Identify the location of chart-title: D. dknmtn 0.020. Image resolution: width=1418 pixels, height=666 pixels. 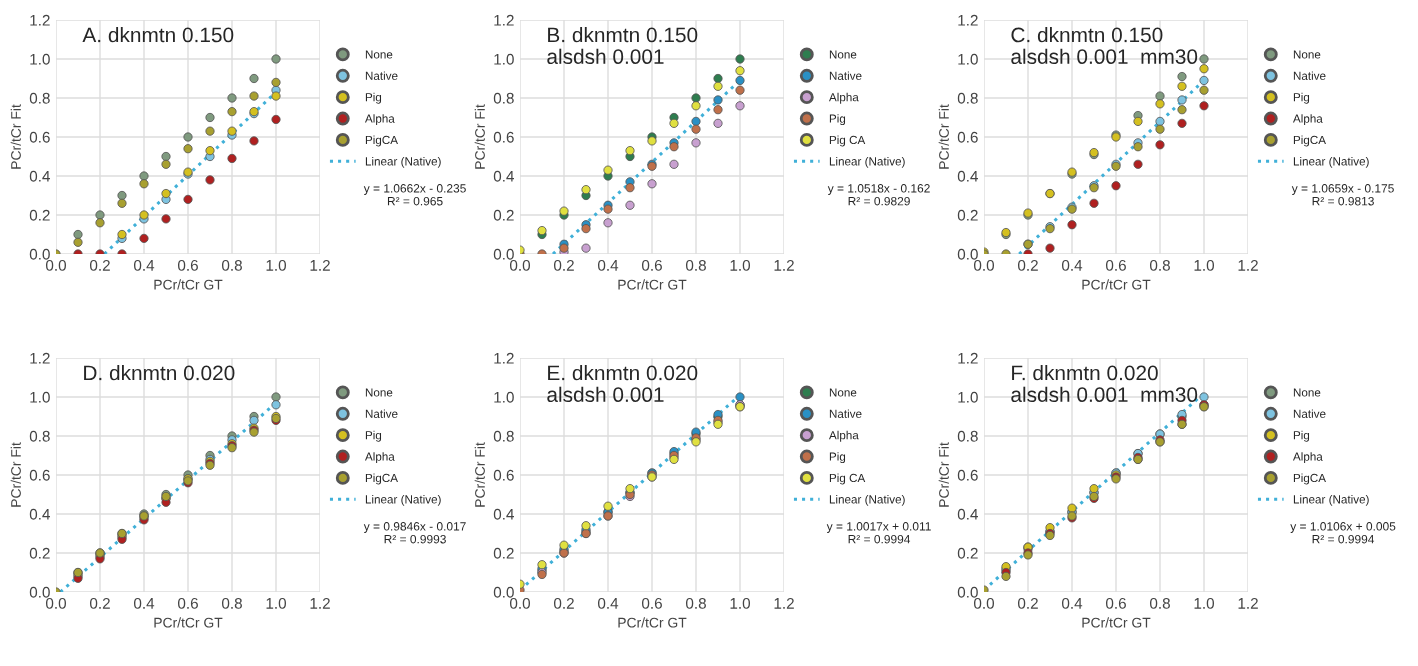
(159, 373).